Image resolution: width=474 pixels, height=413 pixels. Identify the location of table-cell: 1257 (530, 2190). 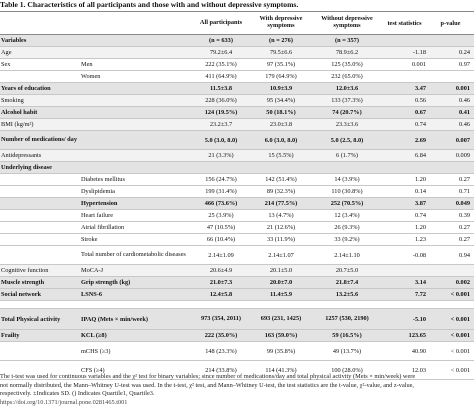
(347, 319).